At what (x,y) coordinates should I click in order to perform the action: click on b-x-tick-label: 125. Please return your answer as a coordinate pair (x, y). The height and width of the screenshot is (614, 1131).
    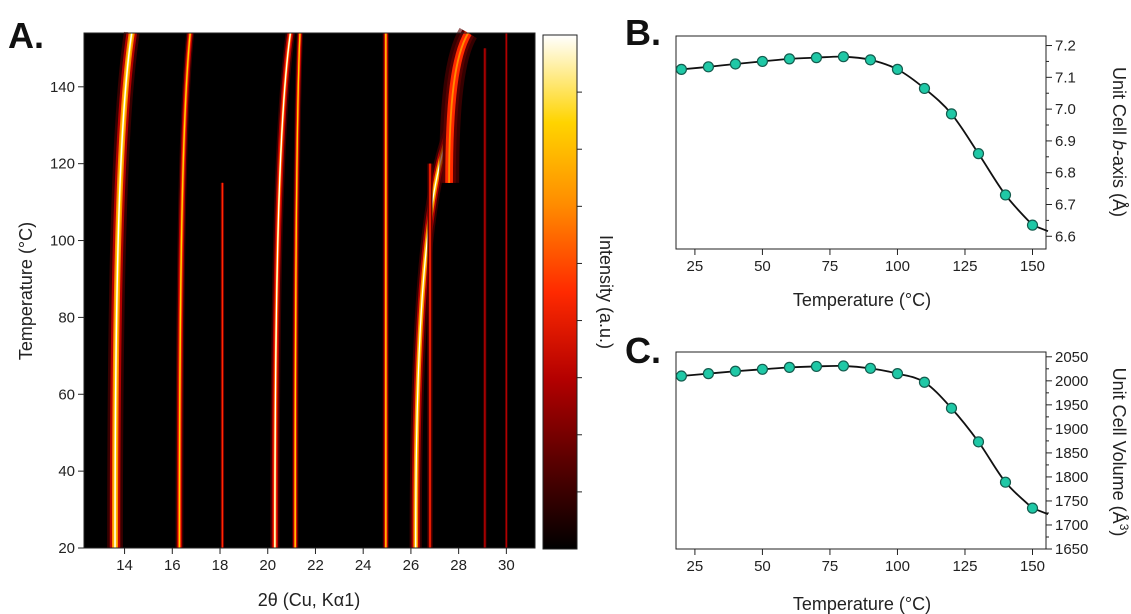
    Looking at the image, I should click on (964, 266).